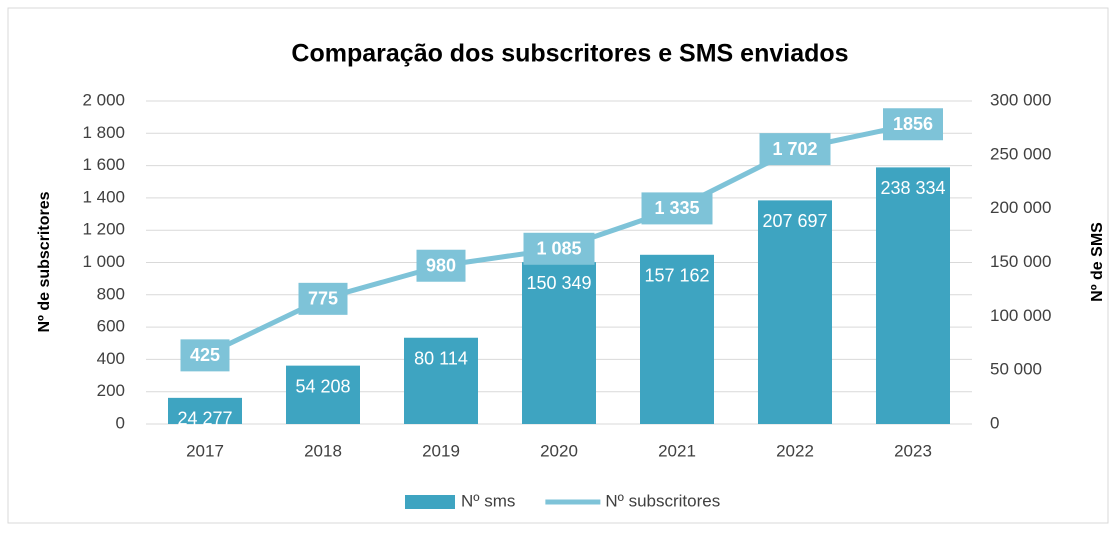 This screenshot has width=1116, height=536. I want to click on y-tick-label: 2 000, so click(103, 99).